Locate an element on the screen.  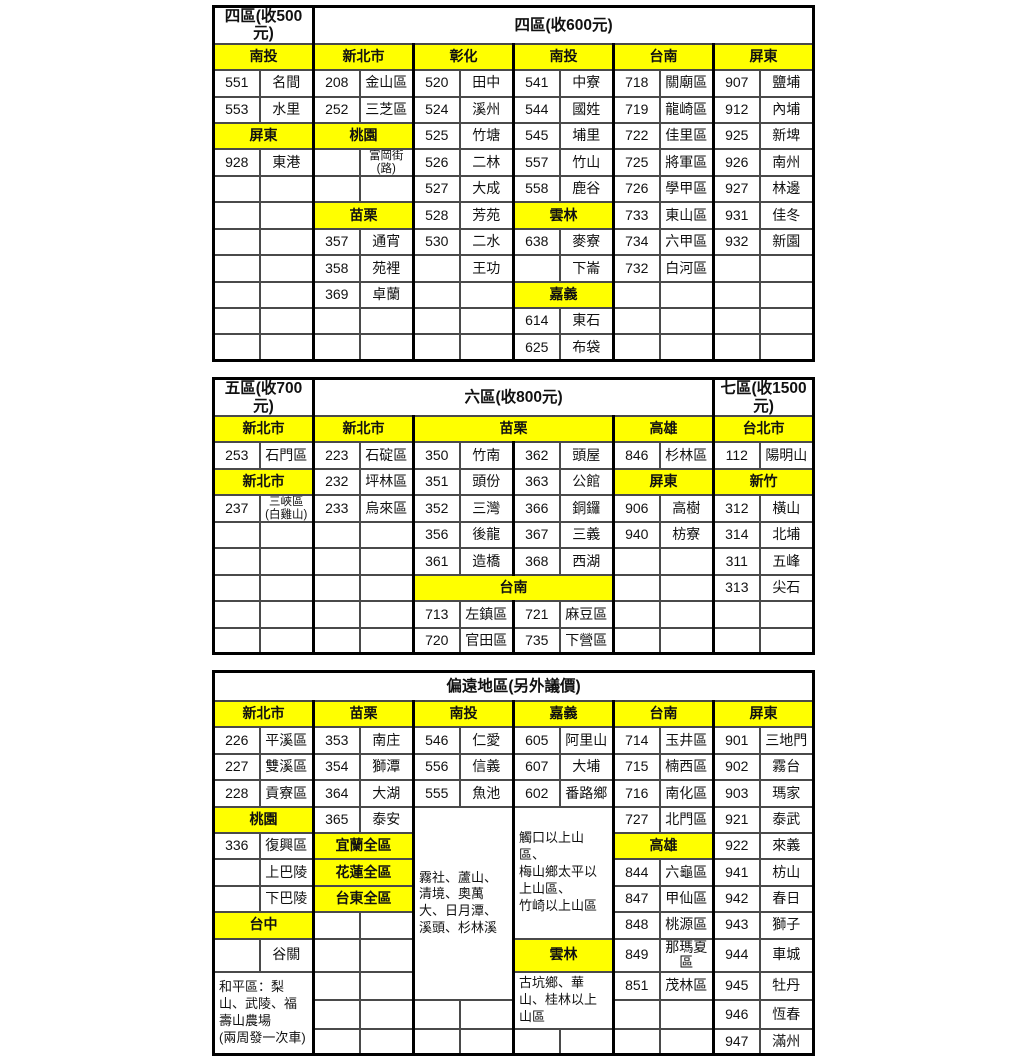
code-cell: 356 is located at coordinates (436, 535).